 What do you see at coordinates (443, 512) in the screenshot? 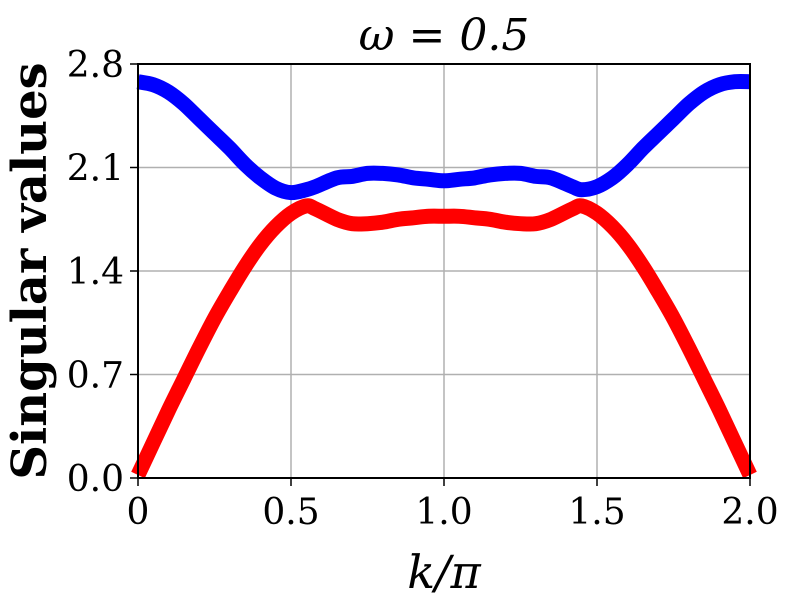
I see `x-tick-label: 1.0` at bounding box center [443, 512].